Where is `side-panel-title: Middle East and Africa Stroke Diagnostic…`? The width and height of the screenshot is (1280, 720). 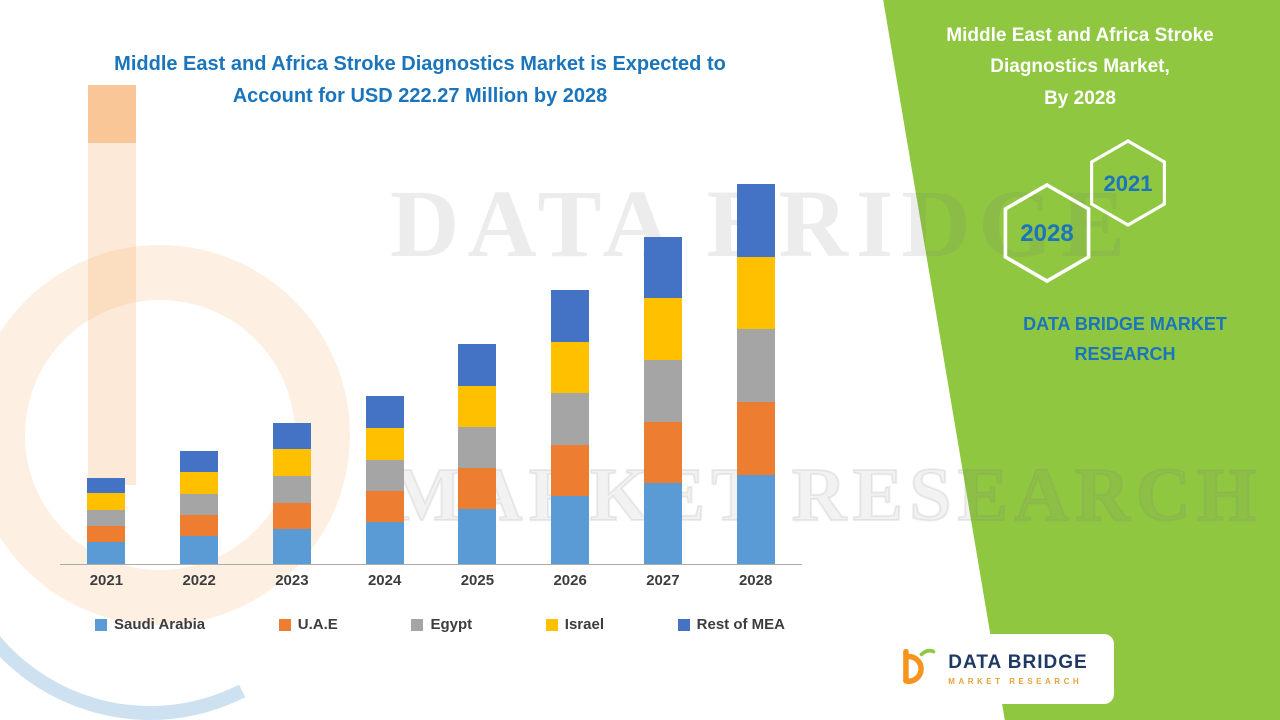 side-panel-title: Middle East and Africa Stroke Diagnostic… is located at coordinates (1080, 67).